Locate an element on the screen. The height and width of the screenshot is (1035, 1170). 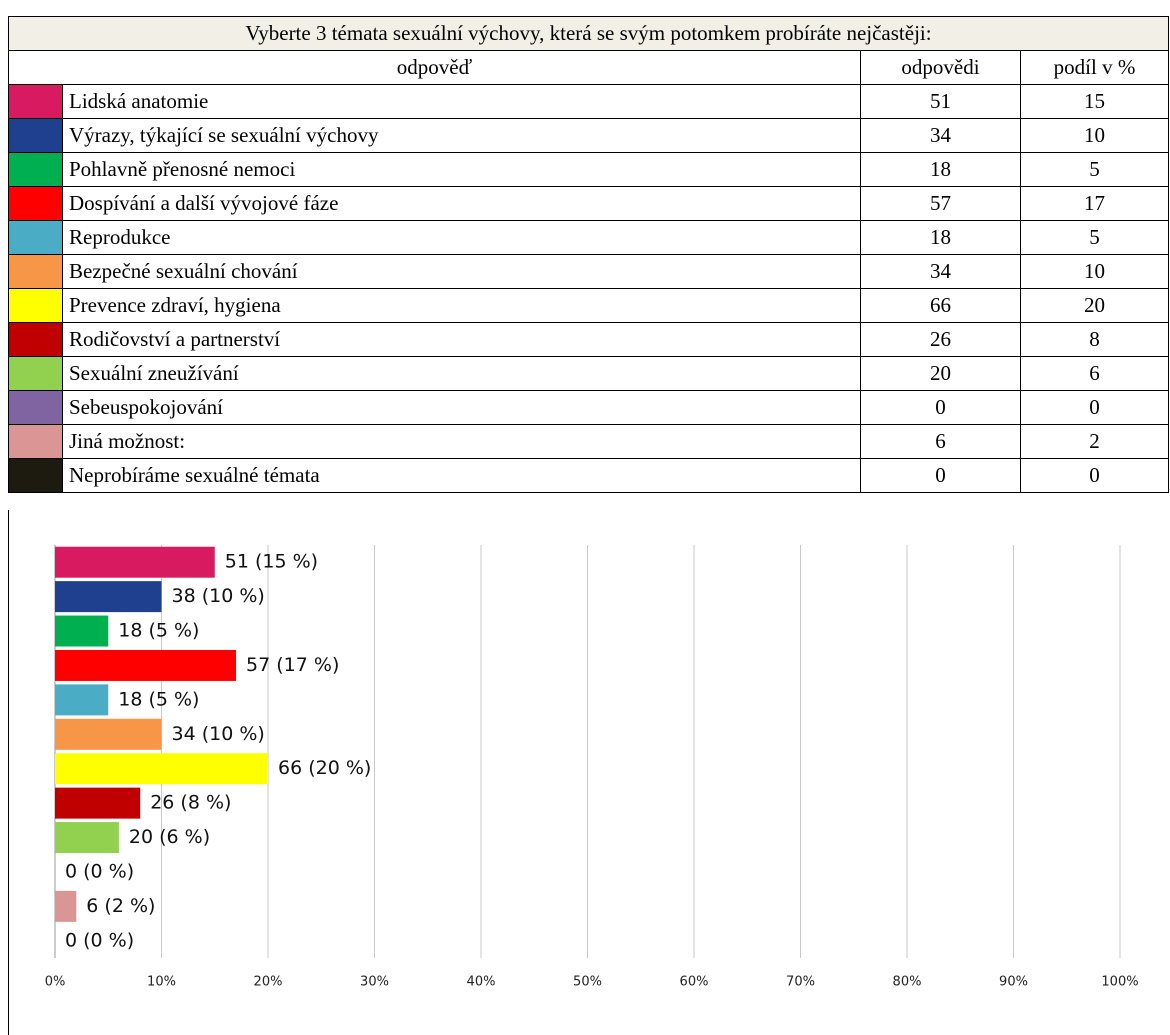
x-tick-label: 30% is located at coordinates (374, 982).